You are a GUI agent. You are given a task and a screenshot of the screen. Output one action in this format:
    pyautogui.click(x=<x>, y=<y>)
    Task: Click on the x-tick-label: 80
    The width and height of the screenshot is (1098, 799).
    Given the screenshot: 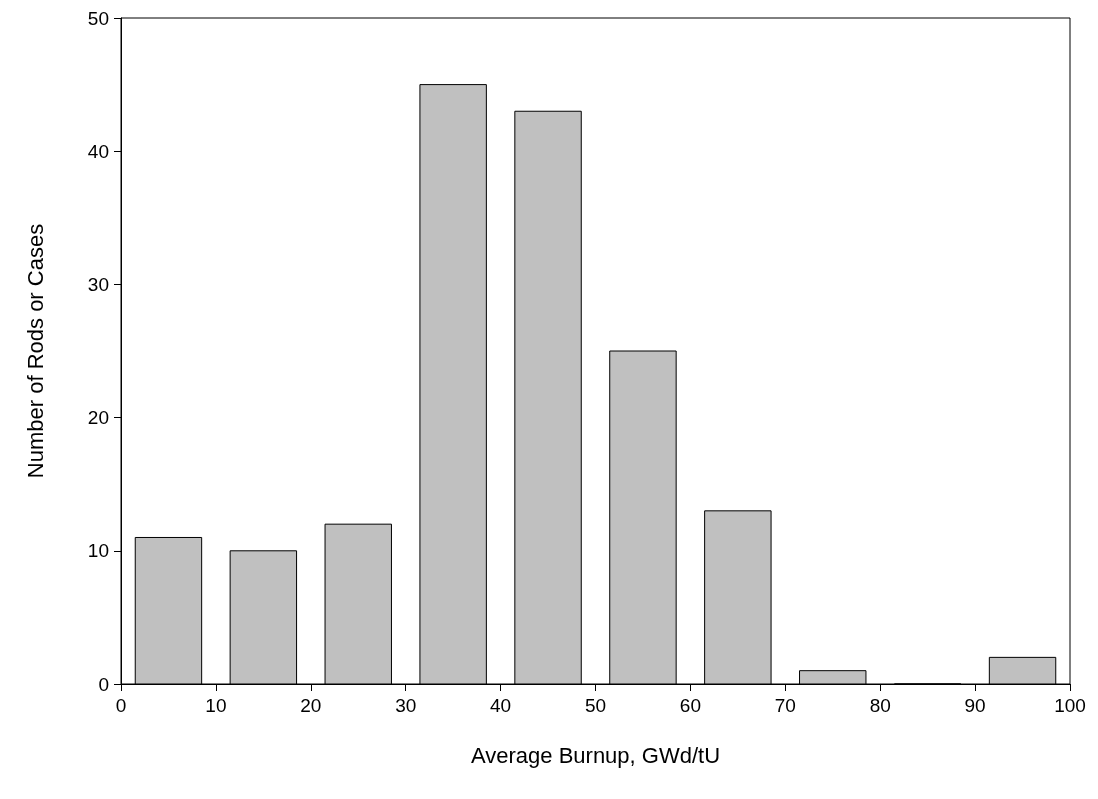 What is the action you would take?
    pyautogui.click(x=880, y=705)
    